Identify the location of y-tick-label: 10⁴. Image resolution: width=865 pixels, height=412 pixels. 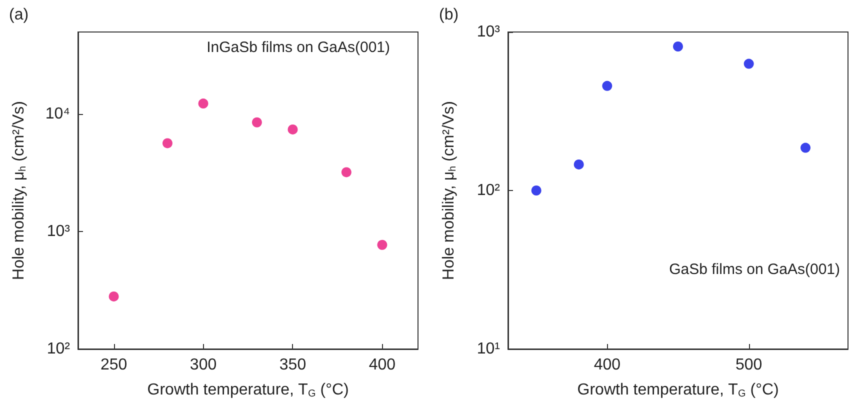
(57, 114).